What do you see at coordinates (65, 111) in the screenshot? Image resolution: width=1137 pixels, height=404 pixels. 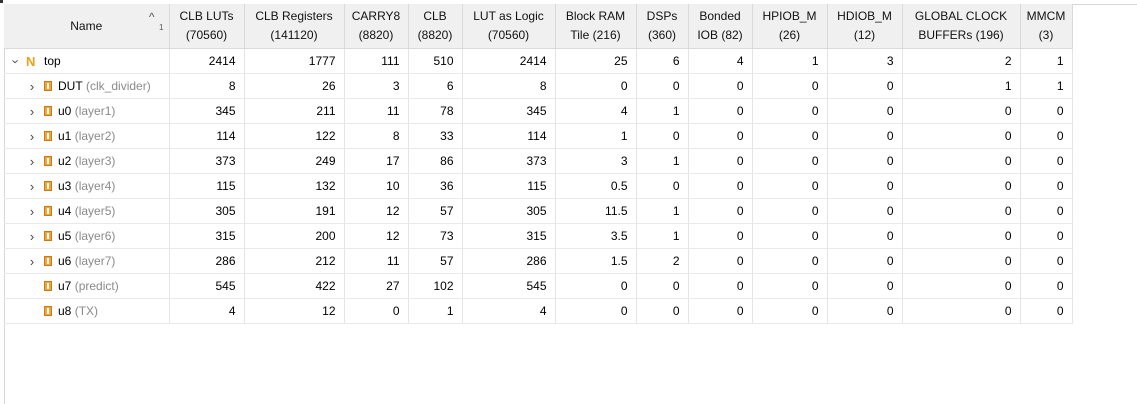 I see `instance-name: u0` at bounding box center [65, 111].